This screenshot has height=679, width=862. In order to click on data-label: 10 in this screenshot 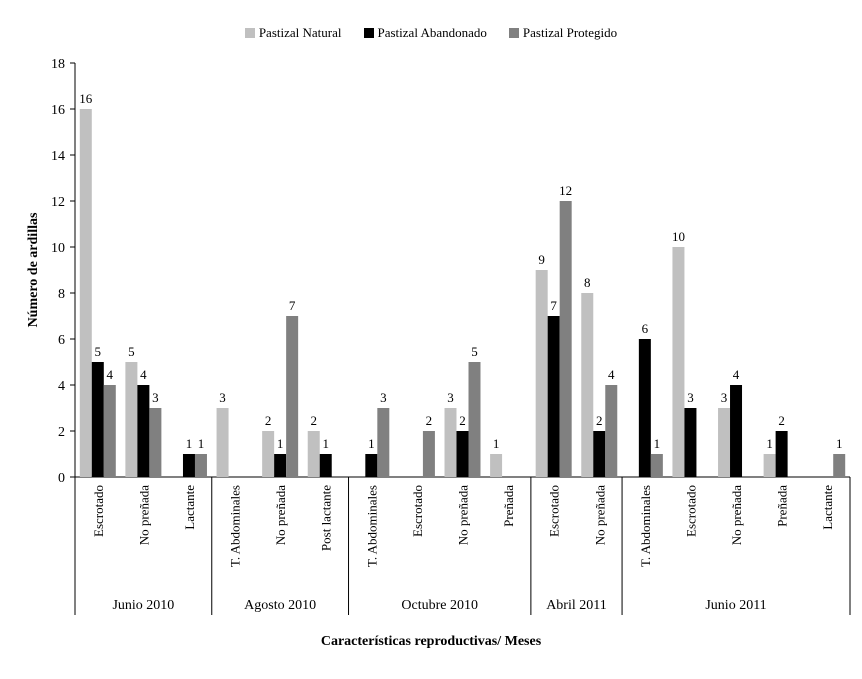, I will do `click(678, 236)`.